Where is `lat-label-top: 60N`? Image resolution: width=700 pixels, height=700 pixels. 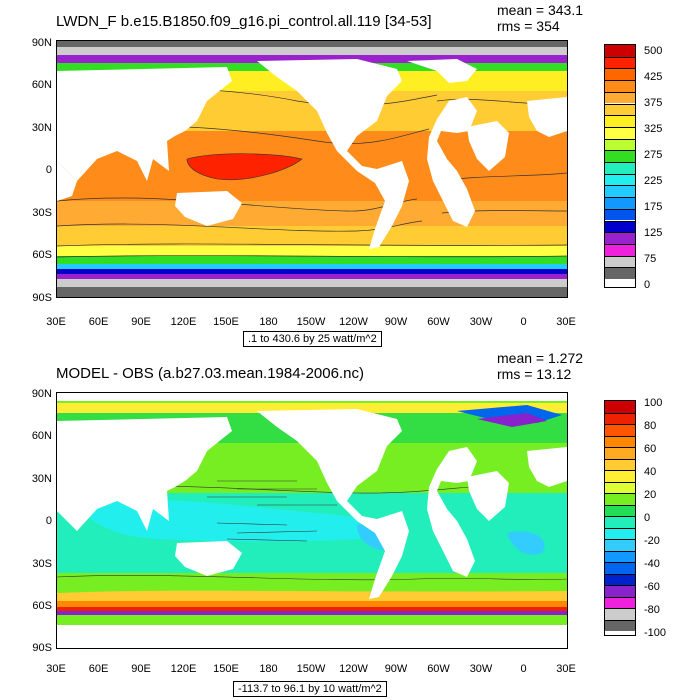
lat-label-top: 60N is located at coordinates (41, 85).